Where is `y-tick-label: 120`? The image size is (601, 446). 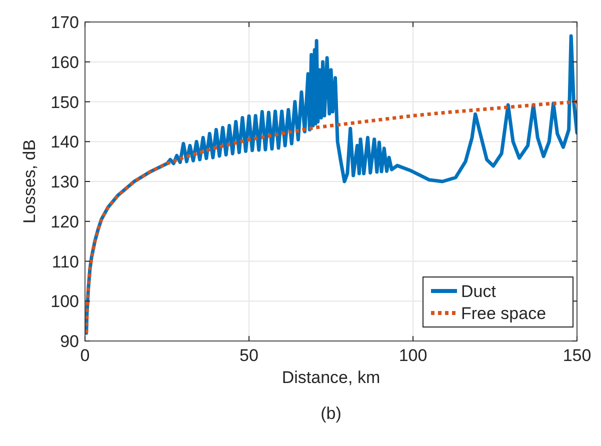
y-tick-label: 120 is located at coordinates (64, 222).